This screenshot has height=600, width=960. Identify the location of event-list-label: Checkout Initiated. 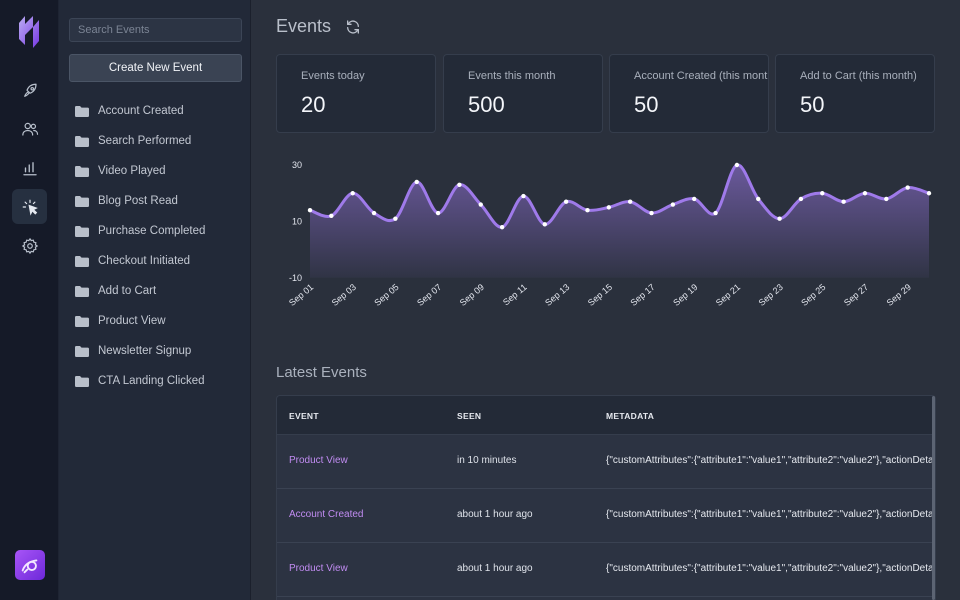
(144, 261).